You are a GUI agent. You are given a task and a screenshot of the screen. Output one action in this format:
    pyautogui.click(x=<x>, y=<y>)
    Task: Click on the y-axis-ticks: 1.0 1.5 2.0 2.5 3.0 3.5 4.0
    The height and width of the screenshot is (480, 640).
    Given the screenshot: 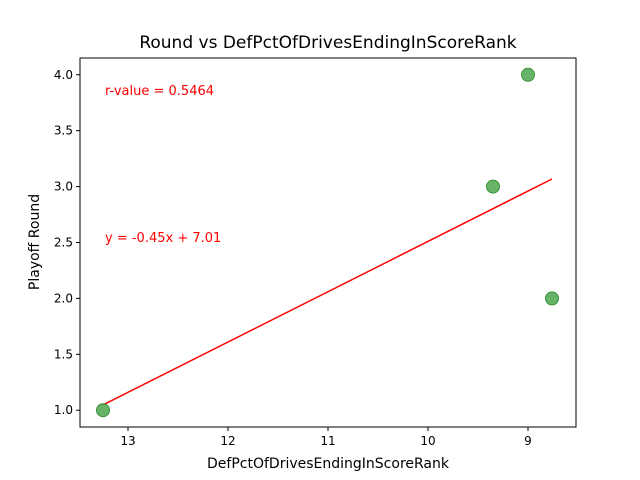 What is the action you would take?
    pyautogui.click(x=67, y=242)
    